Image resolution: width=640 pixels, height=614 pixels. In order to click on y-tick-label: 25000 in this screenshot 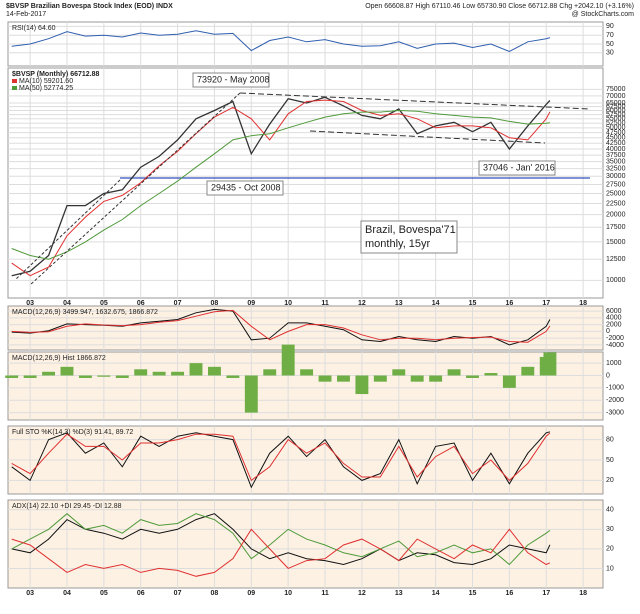, I will do `click(616, 193)`.